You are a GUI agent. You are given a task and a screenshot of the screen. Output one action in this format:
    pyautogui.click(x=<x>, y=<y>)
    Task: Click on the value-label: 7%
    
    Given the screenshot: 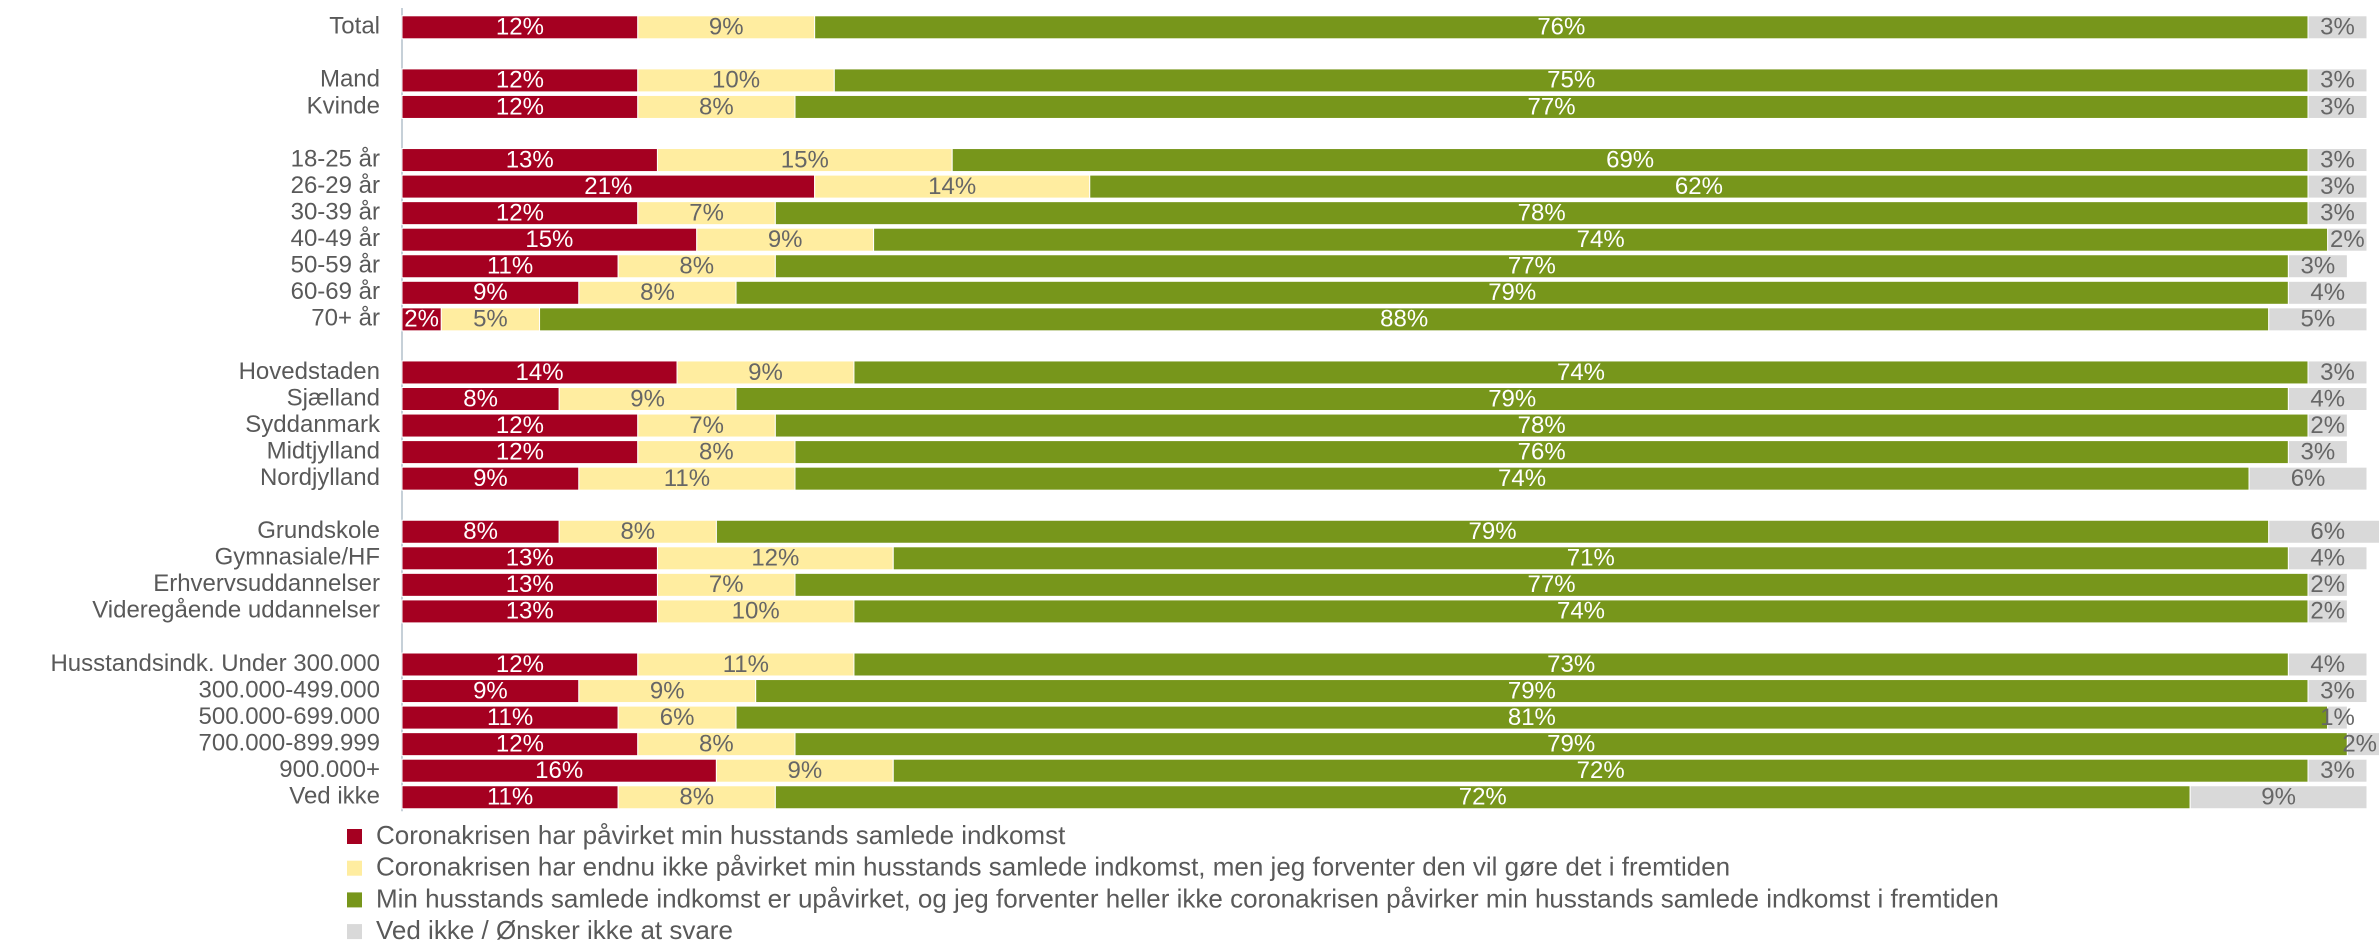 What is the action you would take?
    pyautogui.click(x=706, y=425)
    